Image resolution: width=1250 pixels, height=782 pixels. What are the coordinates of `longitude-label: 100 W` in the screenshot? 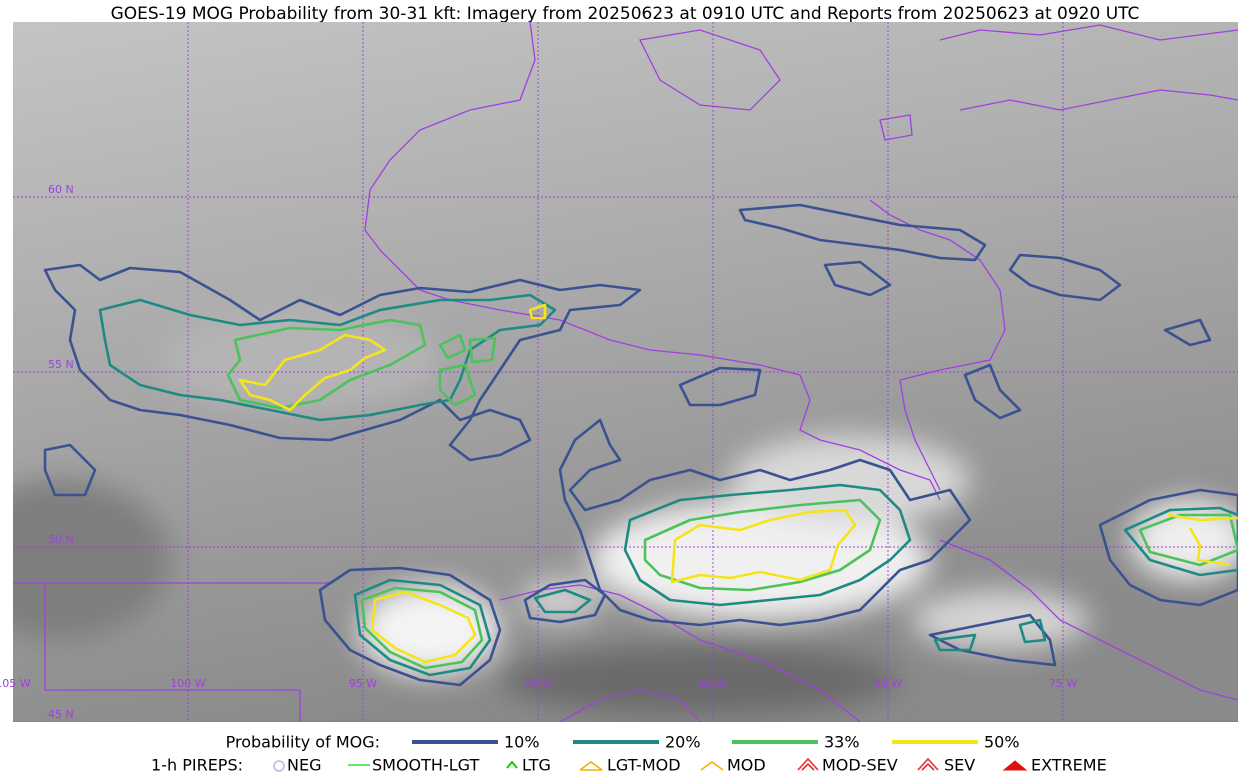 It's located at (187, 683).